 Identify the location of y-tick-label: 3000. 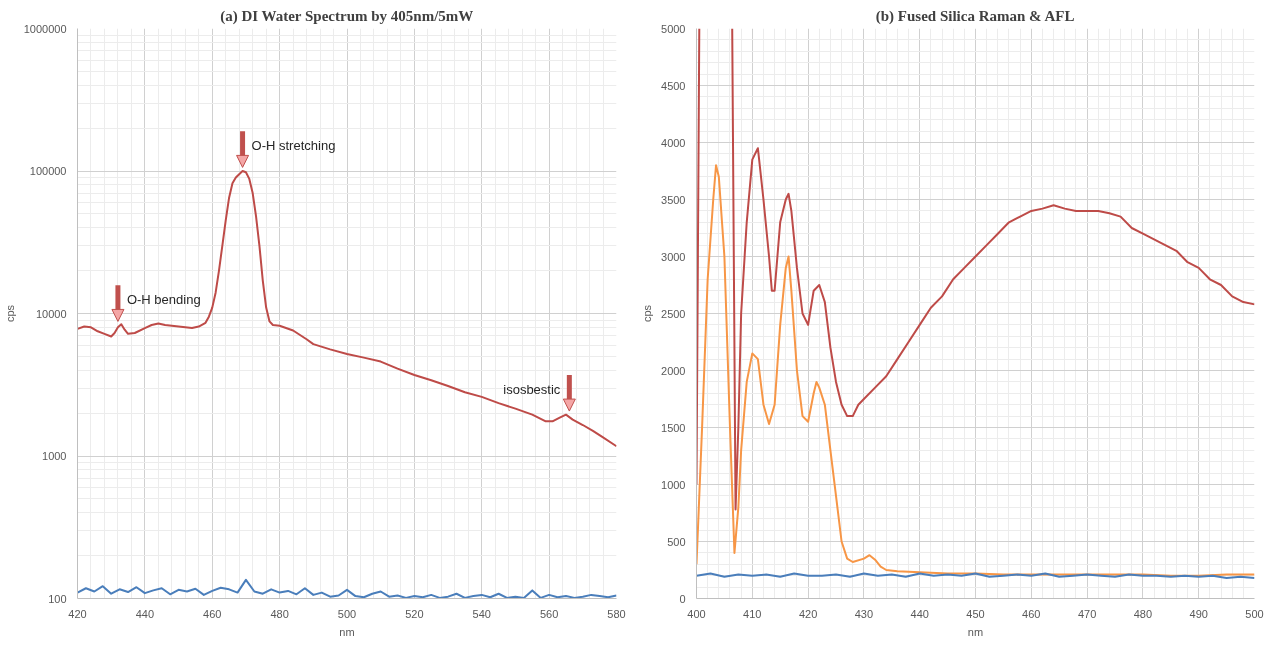
(673, 256).